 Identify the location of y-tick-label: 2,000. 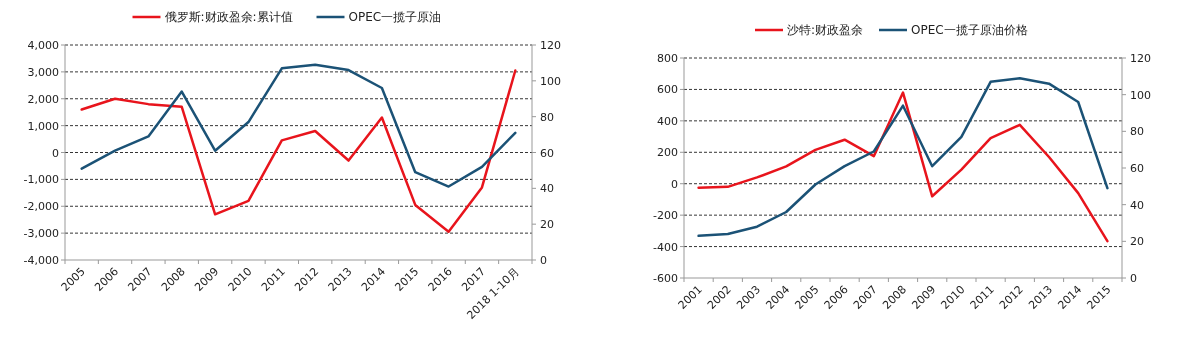
(43, 99).